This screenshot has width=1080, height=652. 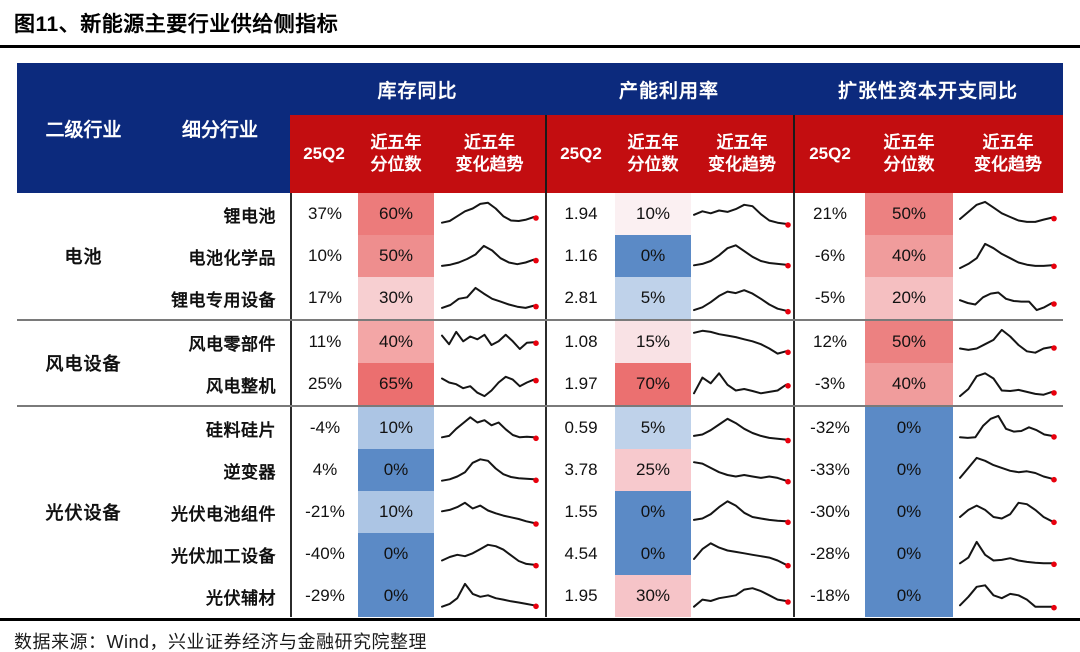 I want to click on capex-q2-value: -5%, so click(x=829, y=298).